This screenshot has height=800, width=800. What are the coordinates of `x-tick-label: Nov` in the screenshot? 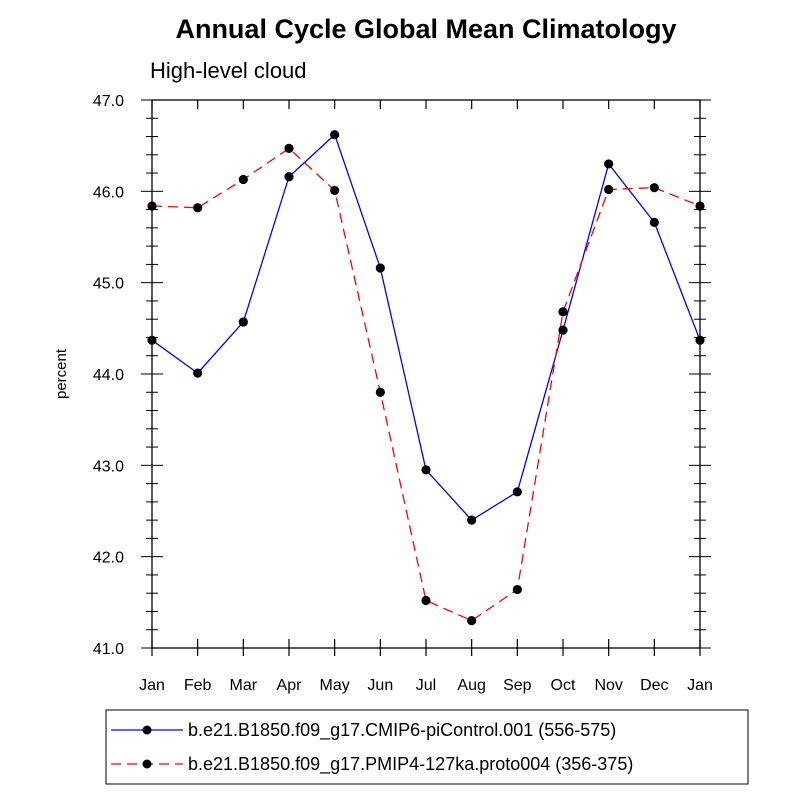 It's located at (608, 685).